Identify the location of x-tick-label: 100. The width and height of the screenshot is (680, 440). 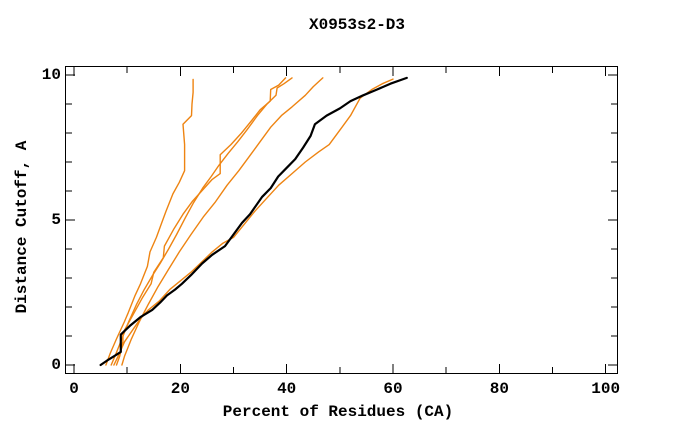
(606, 389).